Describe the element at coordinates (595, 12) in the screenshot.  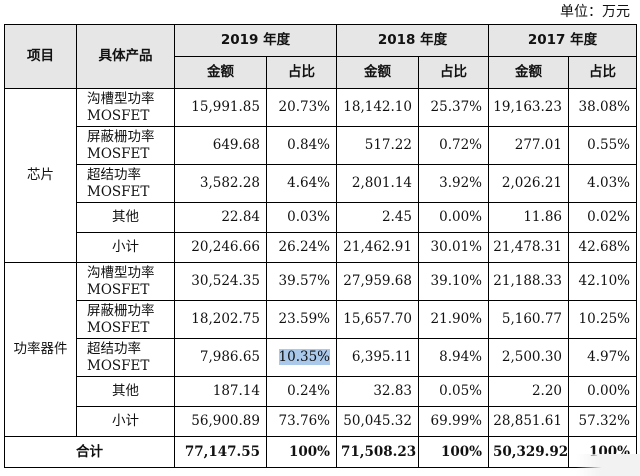
I see `unit-label: 单位：万元` at that location.